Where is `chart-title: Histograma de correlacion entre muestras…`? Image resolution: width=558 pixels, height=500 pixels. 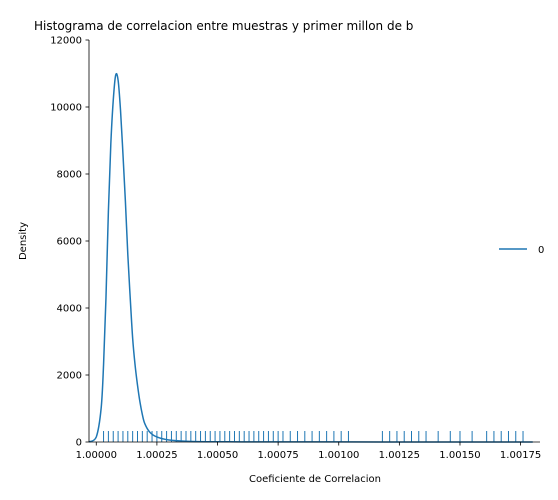
chart-title: Histograma de correlacion entre muestras… is located at coordinates (223, 26).